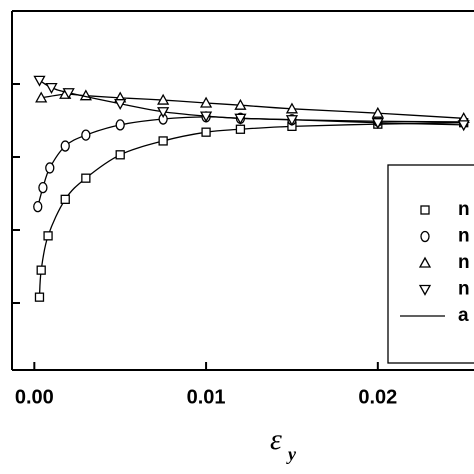 The image size is (474, 474). What do you see at coordinates (276, 439) in the screenshot?
I see `x-axis-label: ε` at bounding box center [276, 439].